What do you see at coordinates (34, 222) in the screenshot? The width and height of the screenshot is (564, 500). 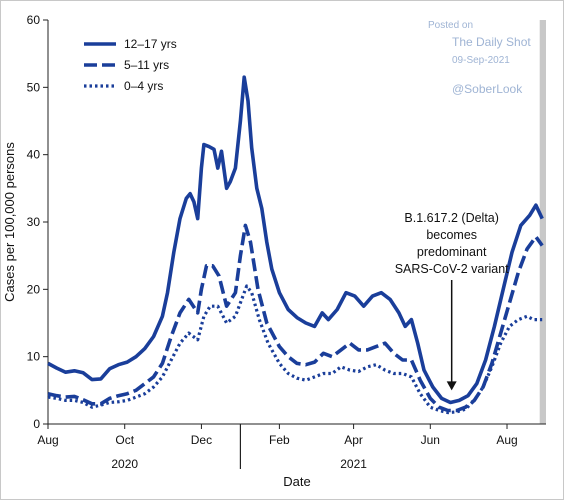 I see `y-tick-label: 30` at bounding box center [34, 222].